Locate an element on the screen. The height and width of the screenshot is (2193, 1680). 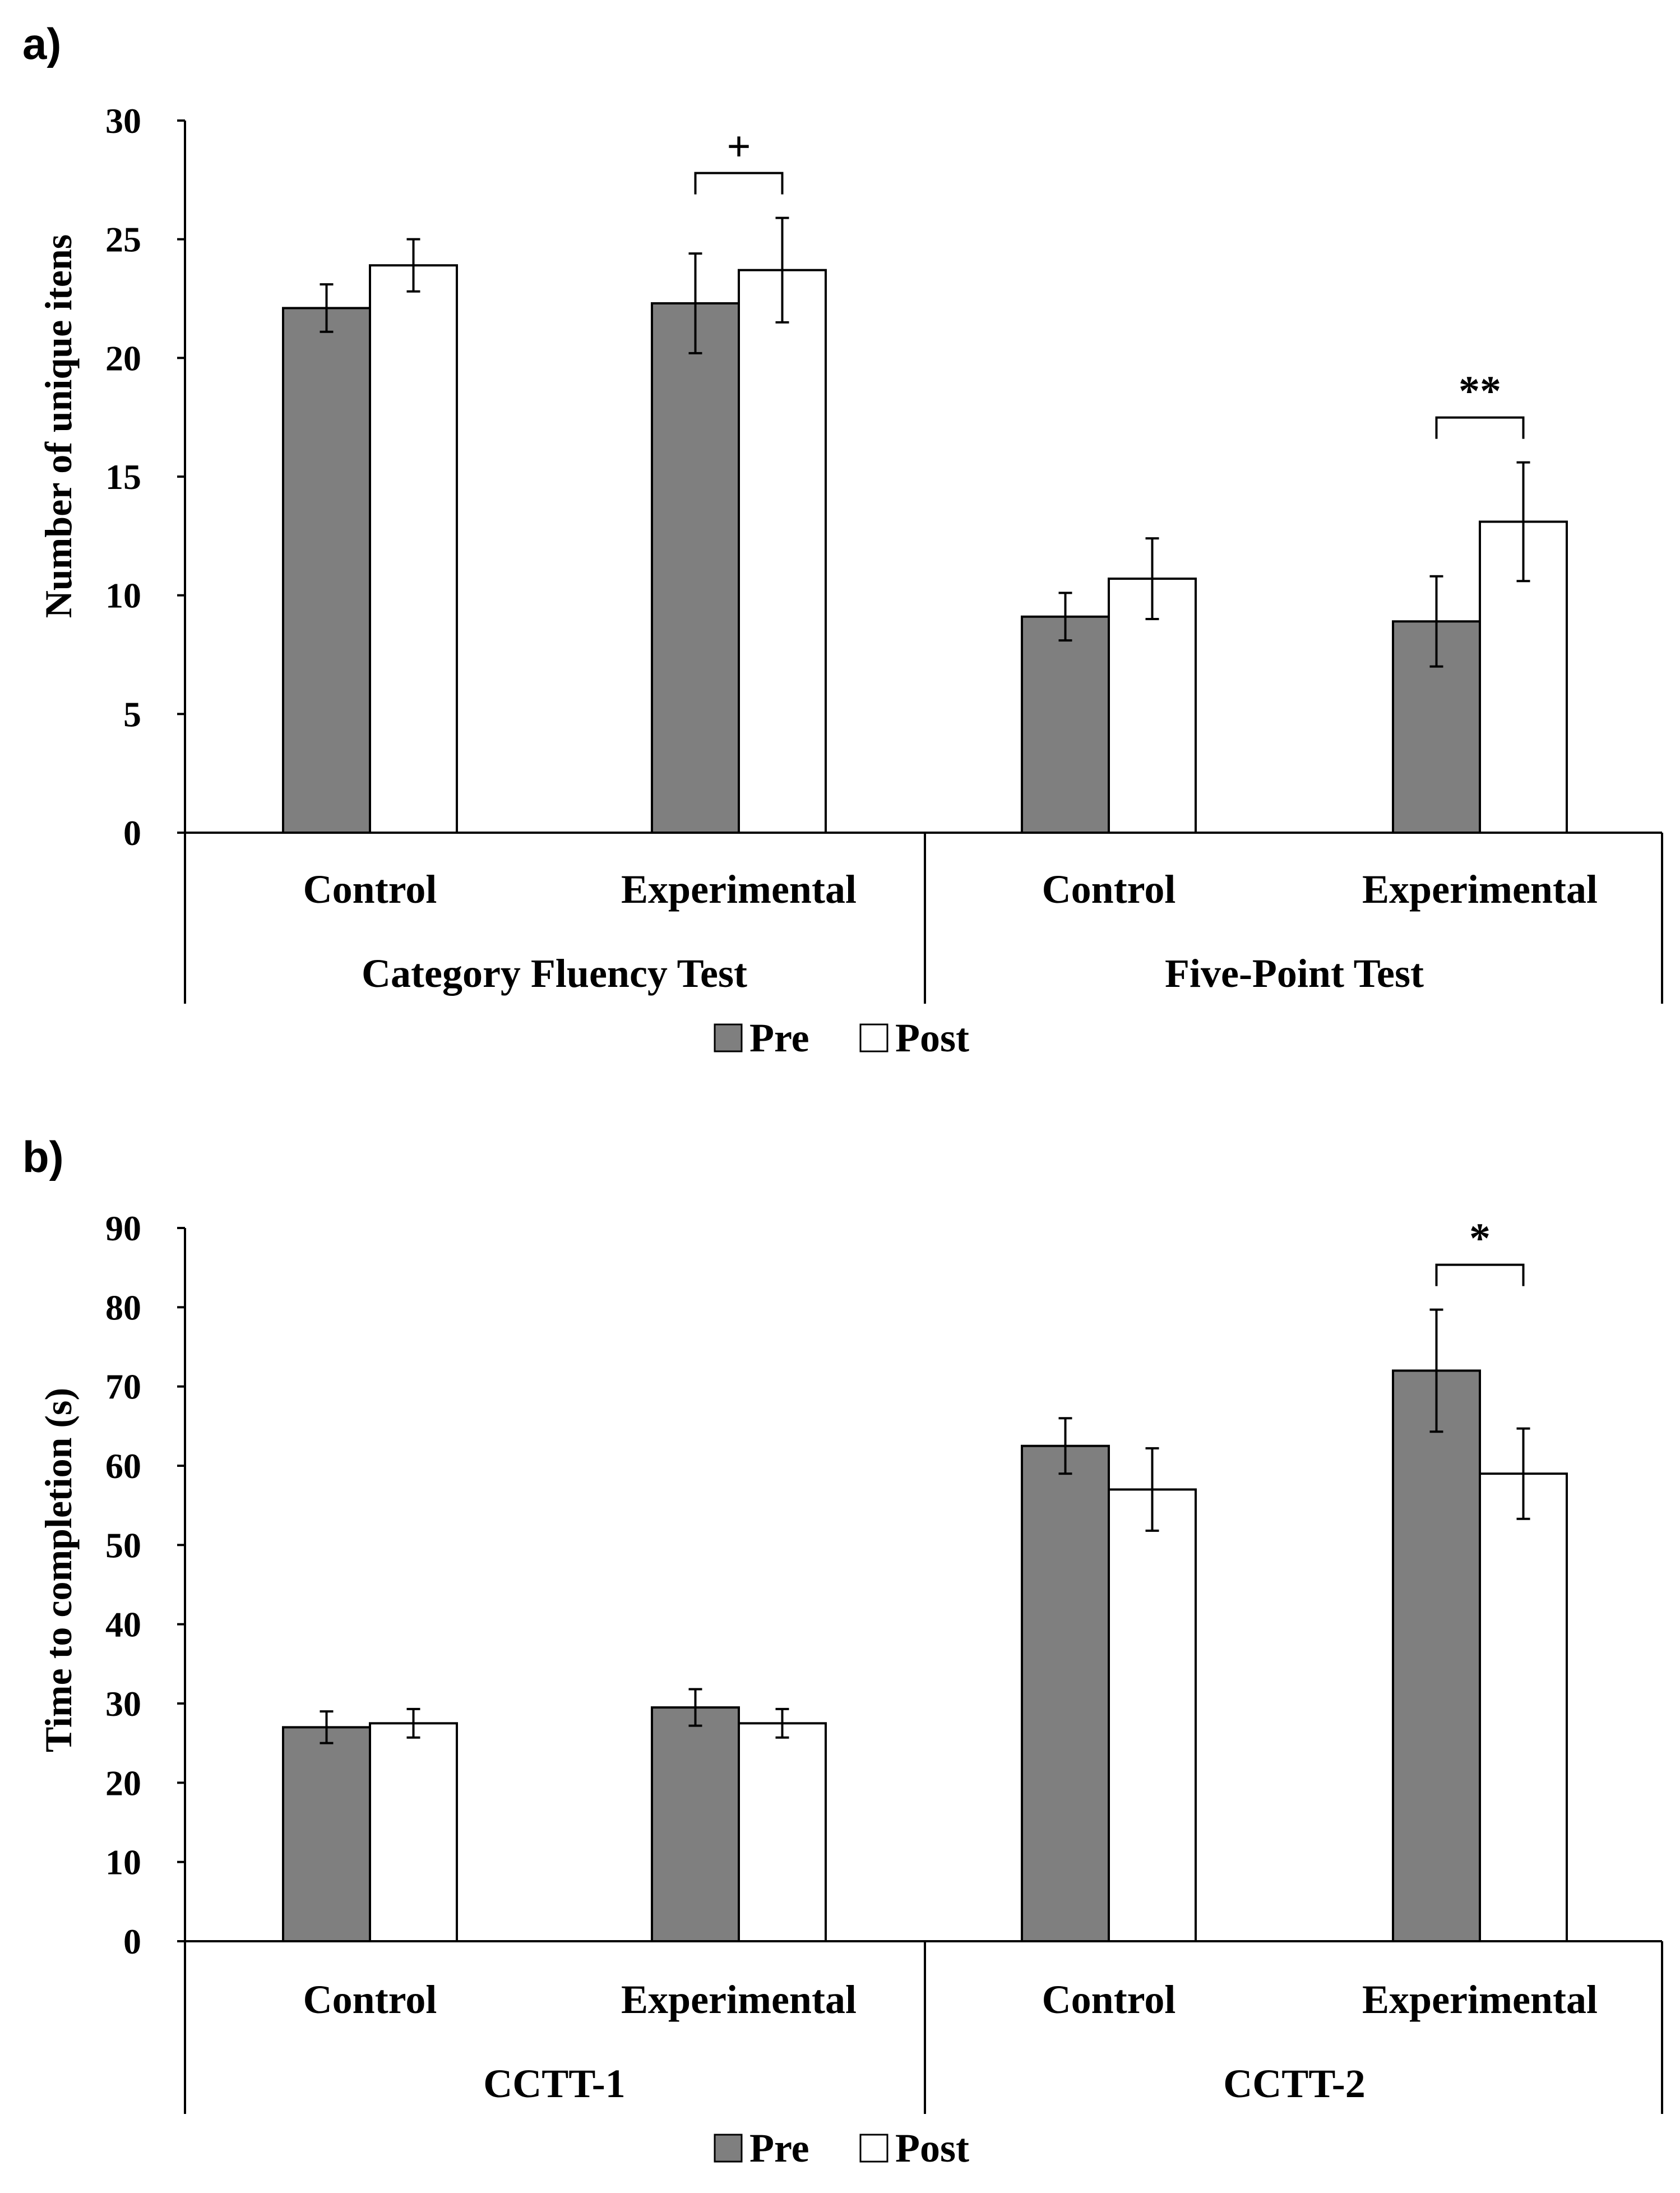
y-tick-label: 80 is located at coordinates (123, 1307).